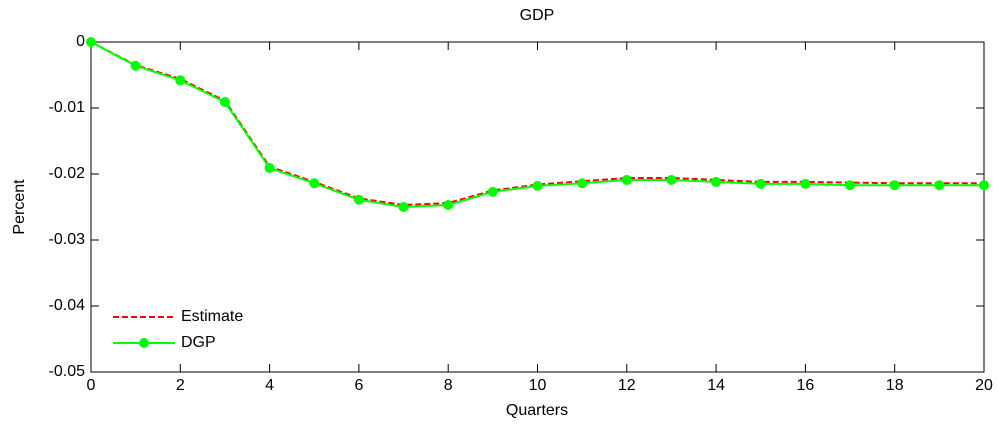  I want to click on y-axis-label: Percent, so click(19, 207).